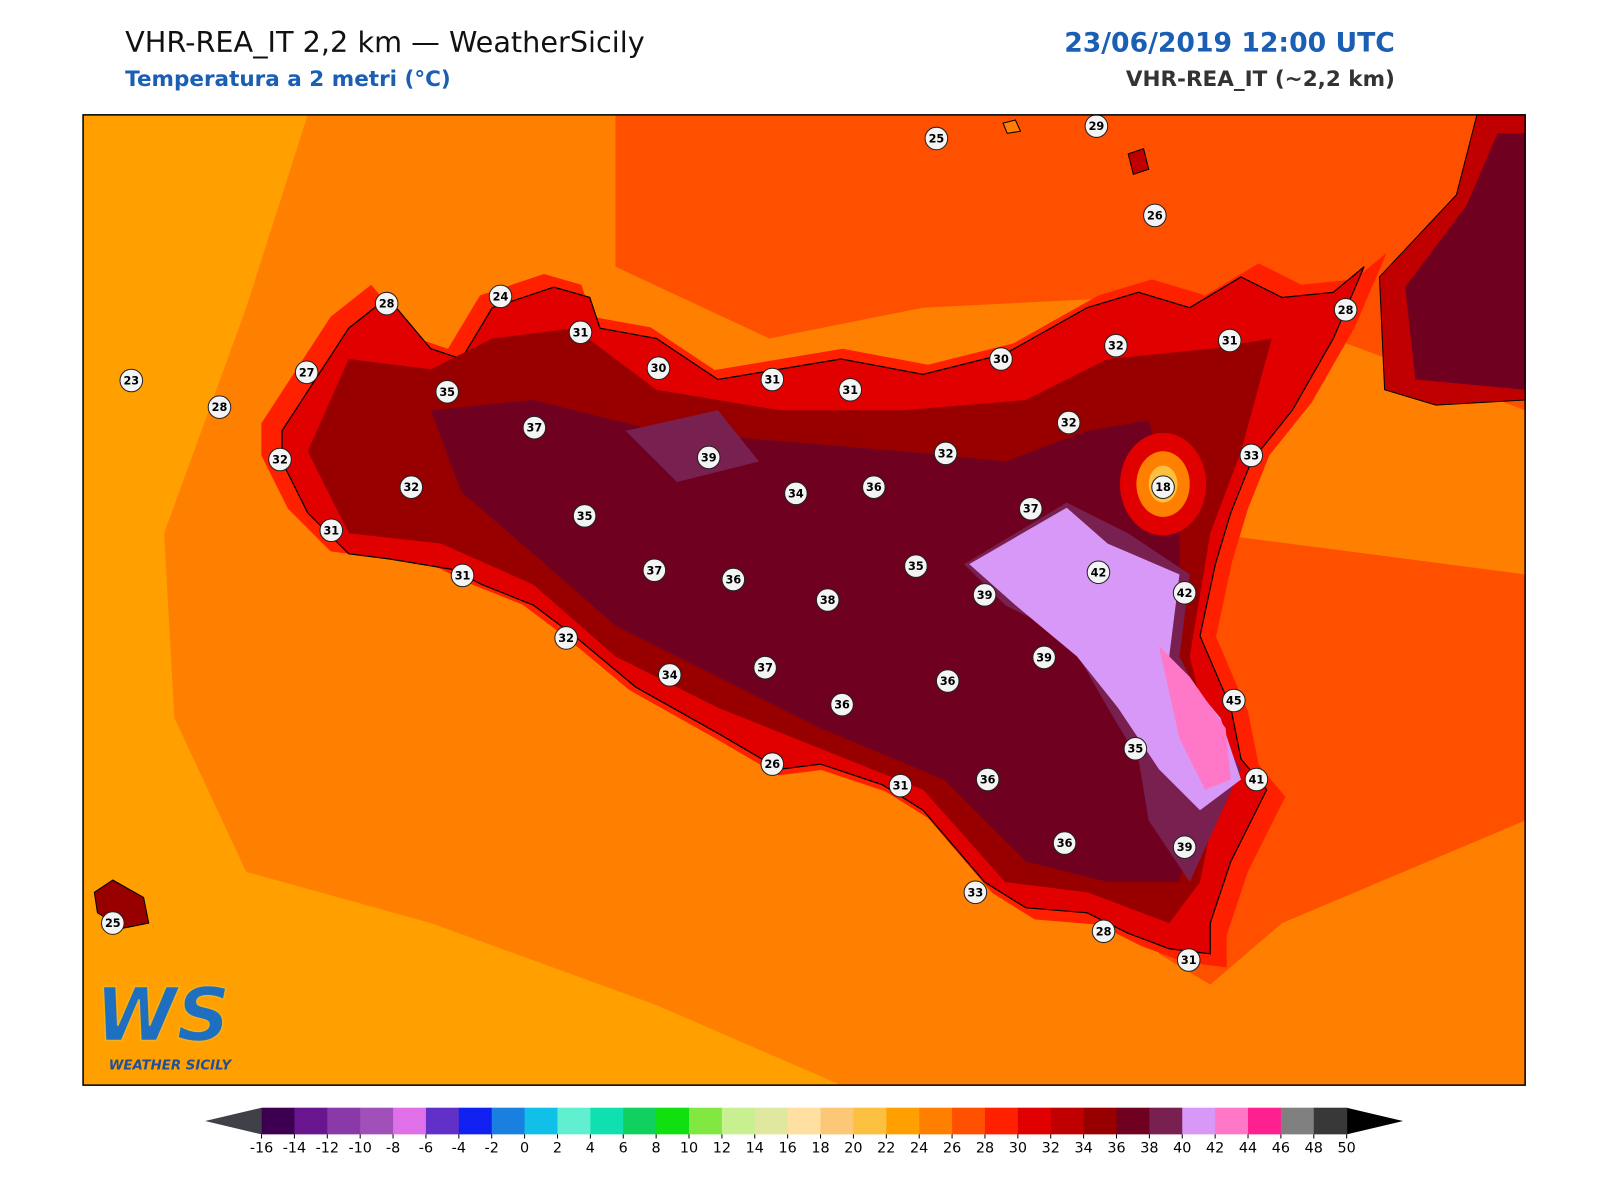  What do you see at coordinates (654, 570) in the screenshot?
I see `station: 37` at bounding box center [654, 570].